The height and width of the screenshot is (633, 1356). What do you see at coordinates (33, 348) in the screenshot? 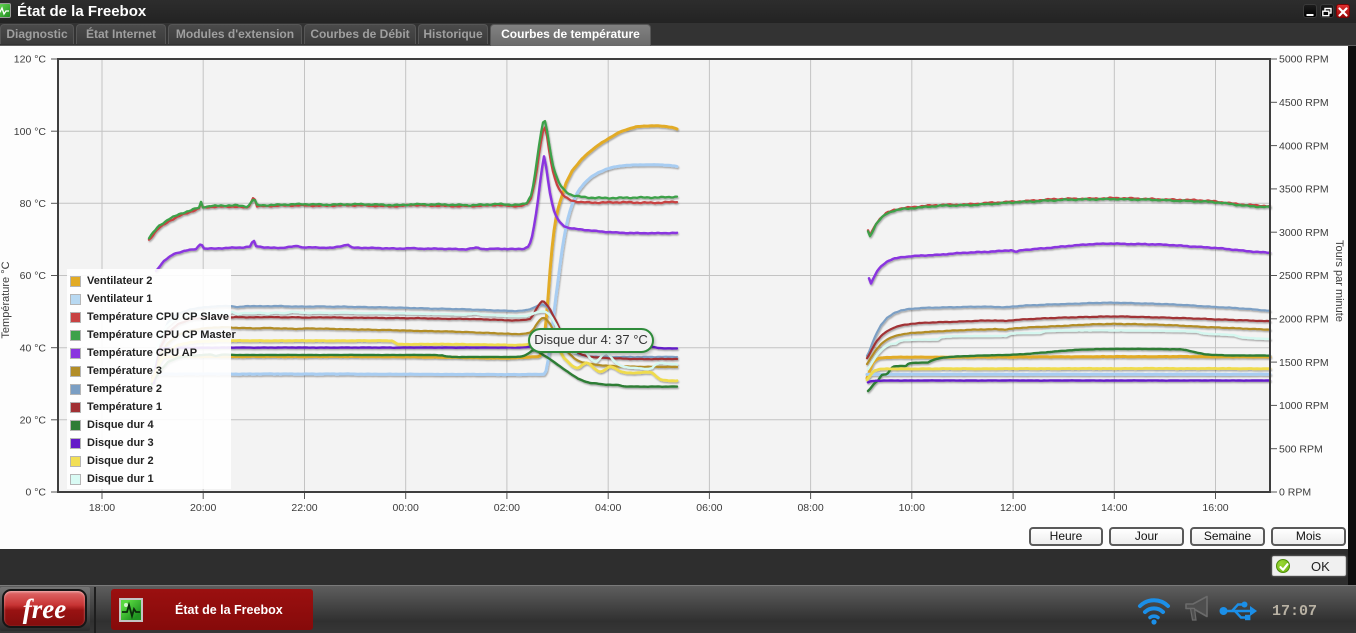
I see `svg-text: 40 °C` at bounding box center [33, 348].